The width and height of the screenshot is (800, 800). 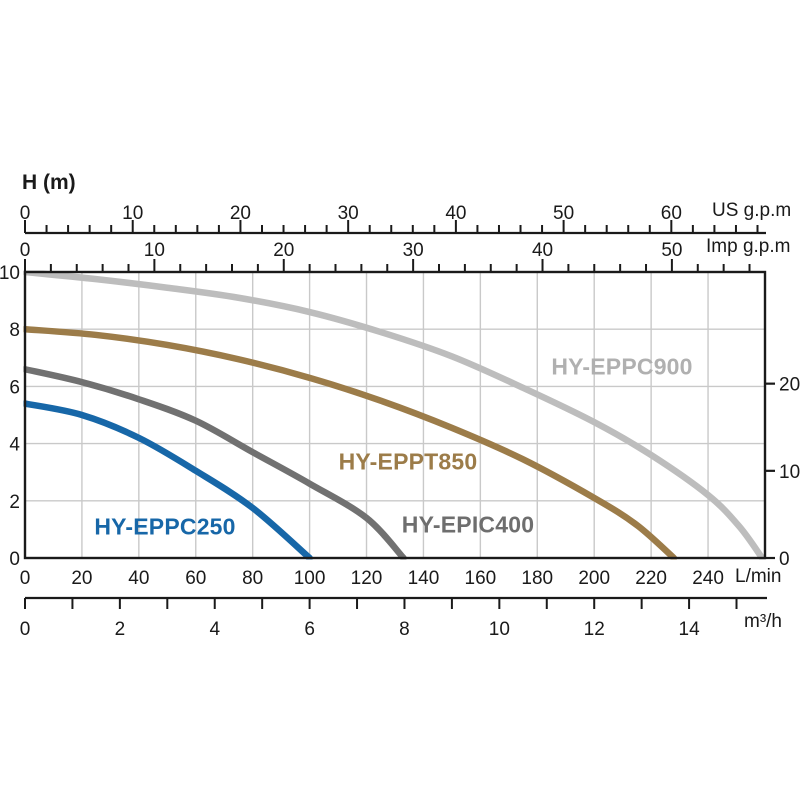 What do you see at coordinates (408, 461) in the screenshot?
I see `curve-label-hy-eppt850: HY-EPPT850` at bounding box center [408, 461].